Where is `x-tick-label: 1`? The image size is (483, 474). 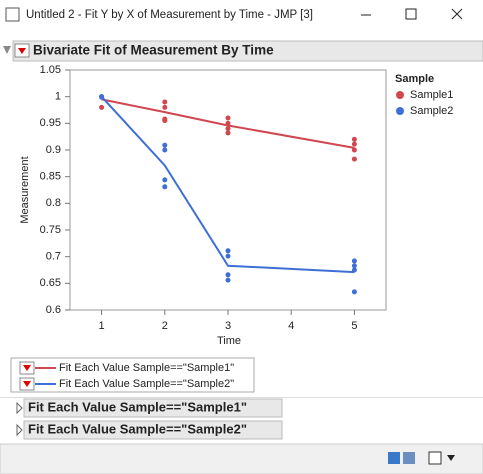 x-tick-label: 1 is located at coordinates (102, 326).